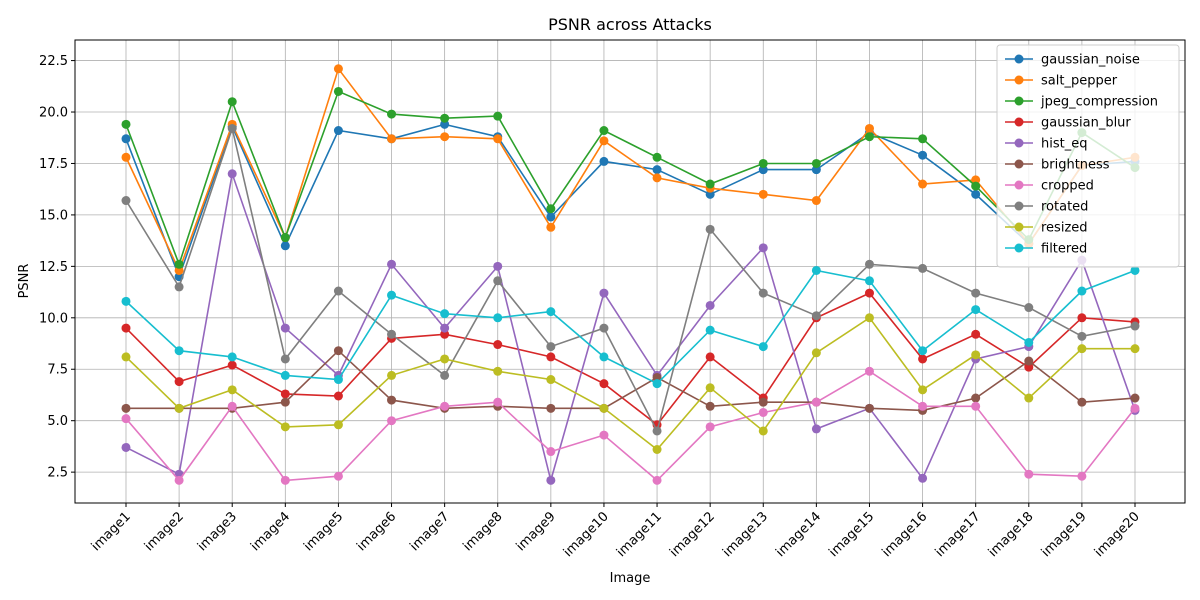 The height and width of the screenshot is (600, 1200). Describe the element at coordinates (798, 534) in the screenshot. I see `x-tick-label: image14` at that location.